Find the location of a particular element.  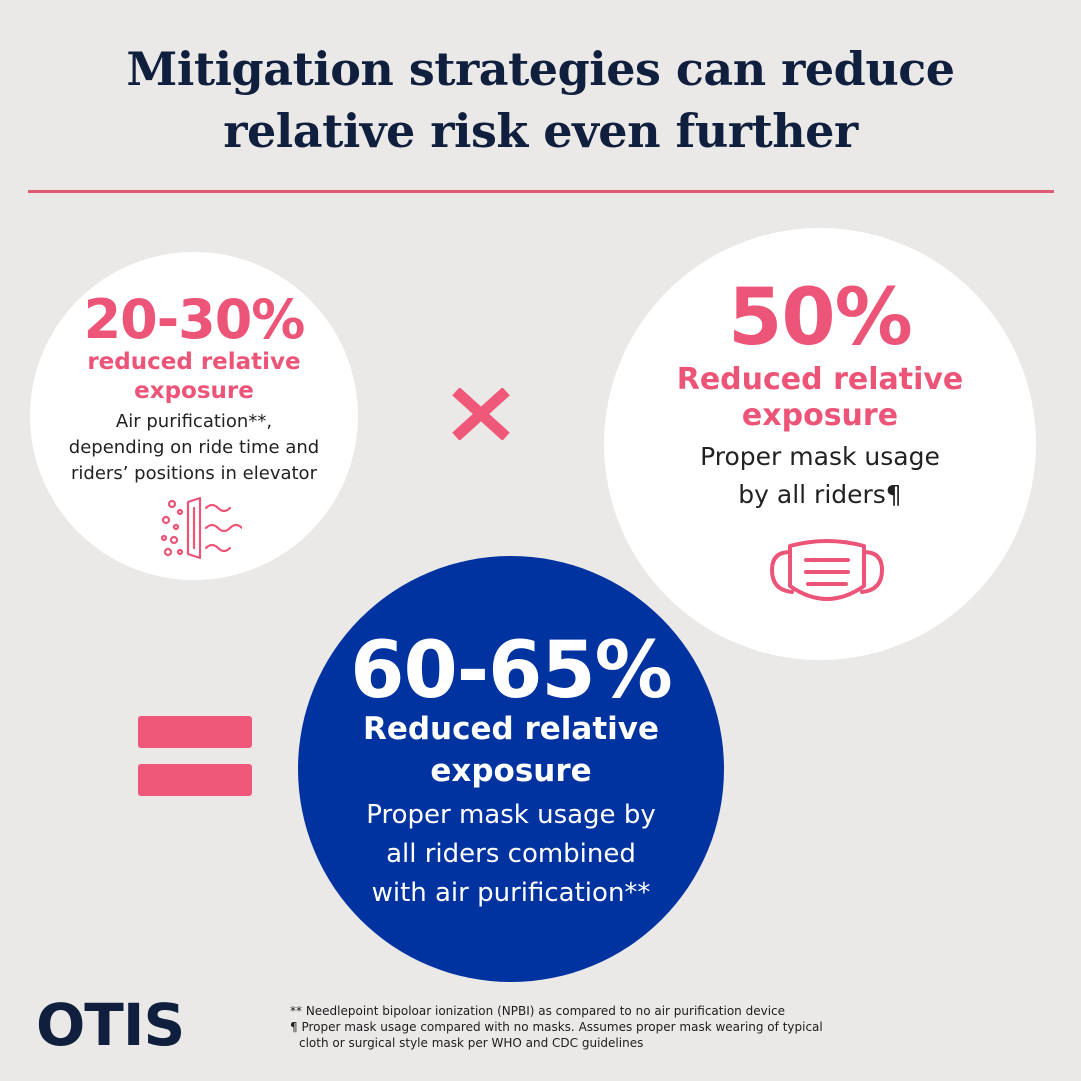

air-purifier-icon is located at coordinates (201, 531).